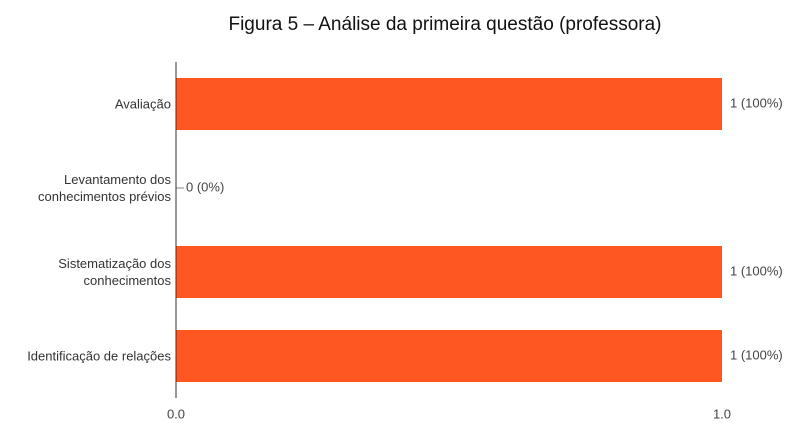 Image resolution: width=800 pixels, height=429 pixels. Describe the element at coordinates (205, 186) in the screenshot. I see `value-label: 0 (0%)` at that location.